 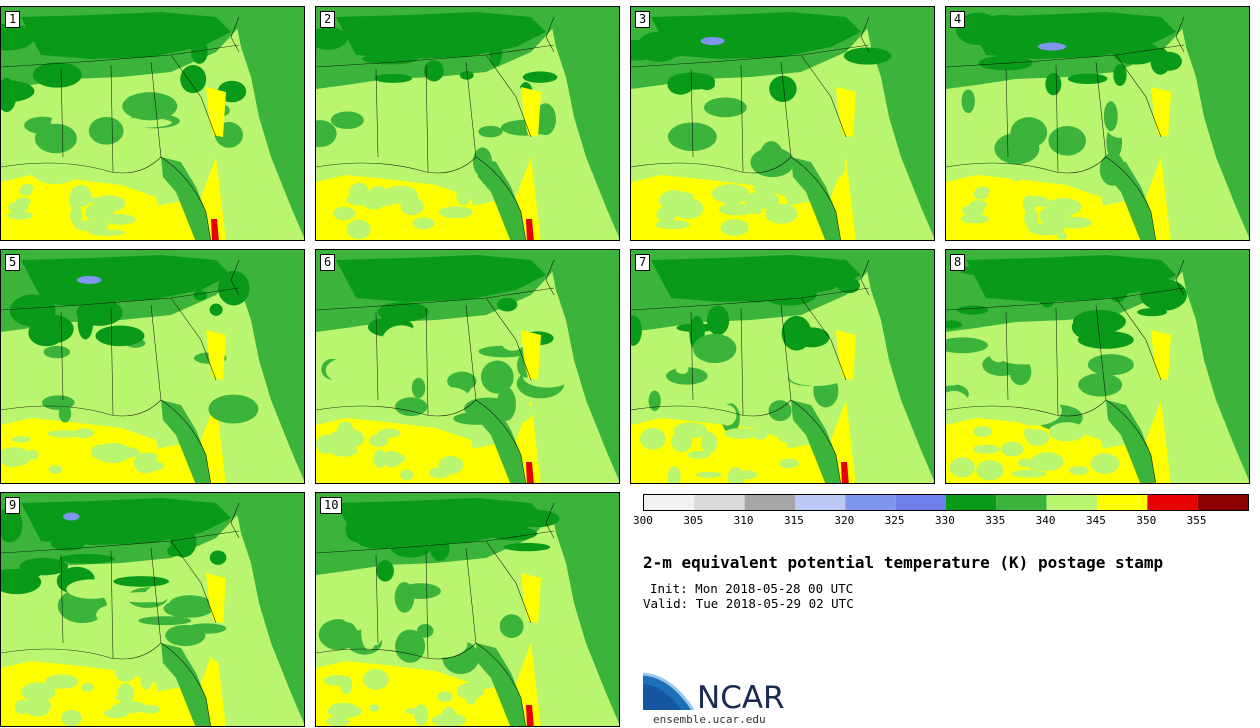 I want to click on init-time: Init: Mon 2018-05-28 00 UTC, so click(x=751, y=588).